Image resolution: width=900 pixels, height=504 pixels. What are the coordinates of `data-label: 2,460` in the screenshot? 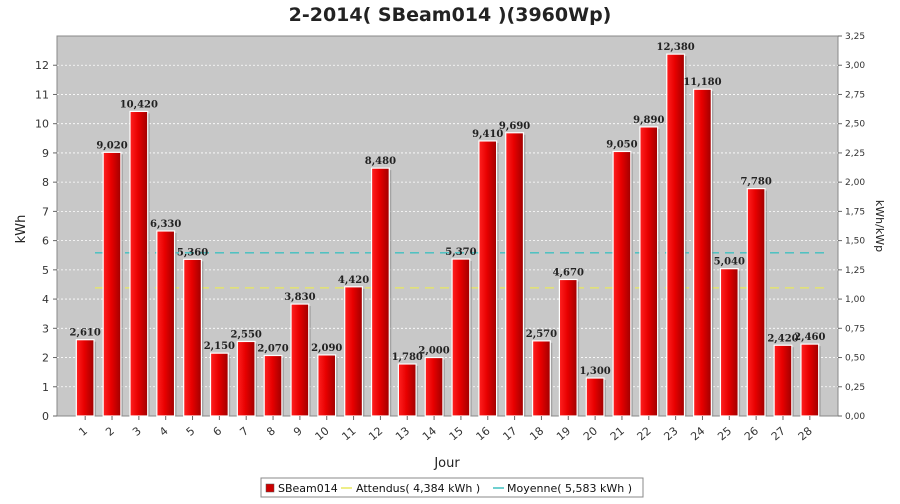 It's located at (809, 337).